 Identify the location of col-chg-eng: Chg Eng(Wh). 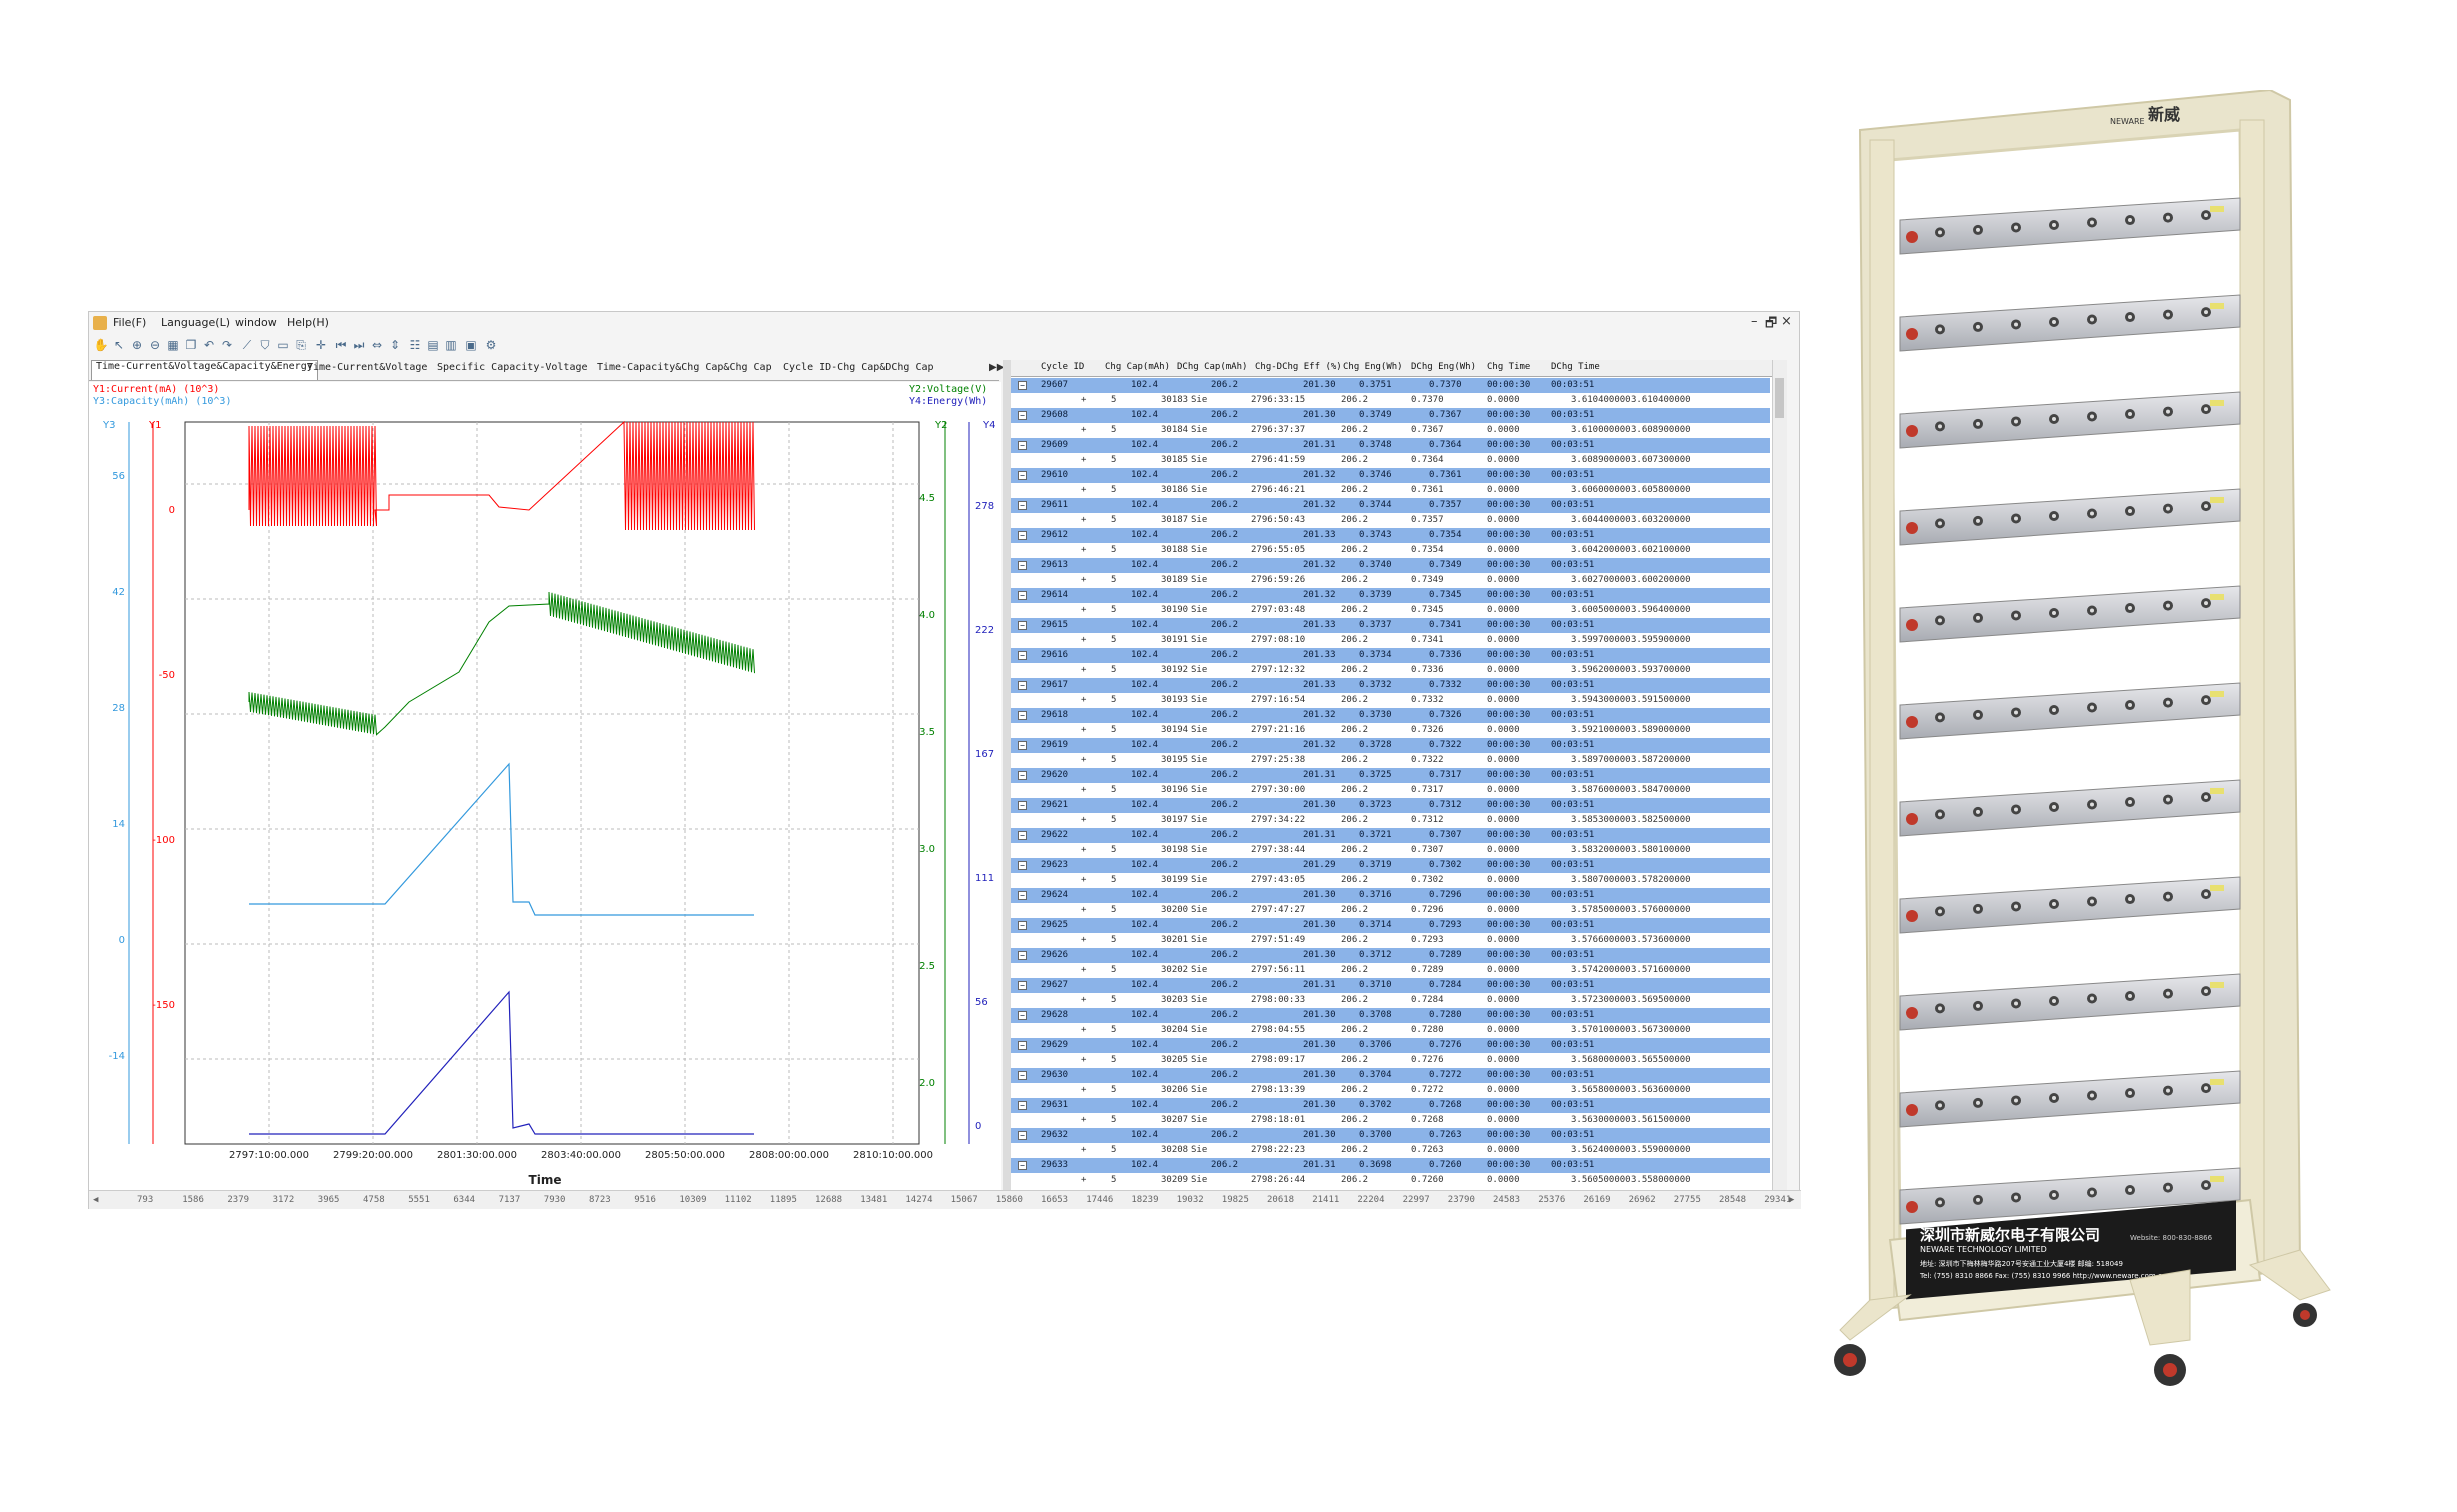
(1373, 367).